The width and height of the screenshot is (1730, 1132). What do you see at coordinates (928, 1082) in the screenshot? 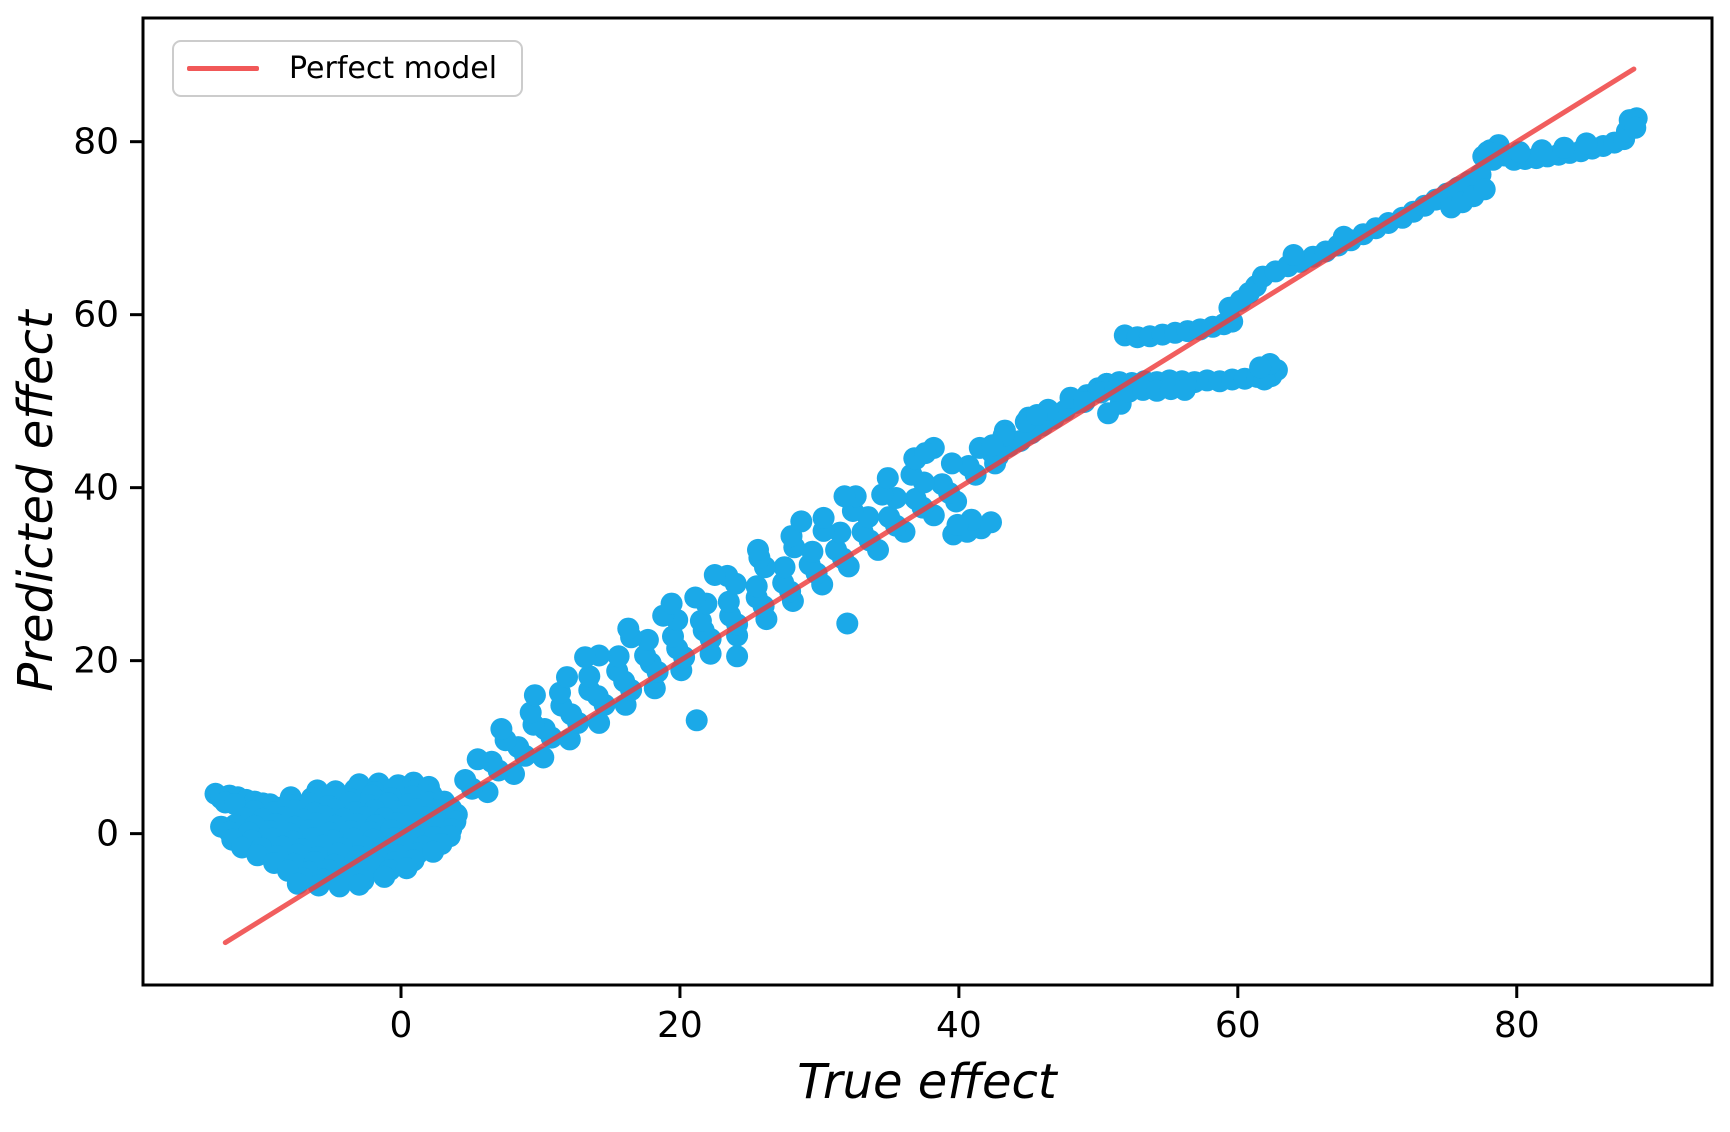
I see `x-axis-label: True effect` at bounding box center [928, 1082].